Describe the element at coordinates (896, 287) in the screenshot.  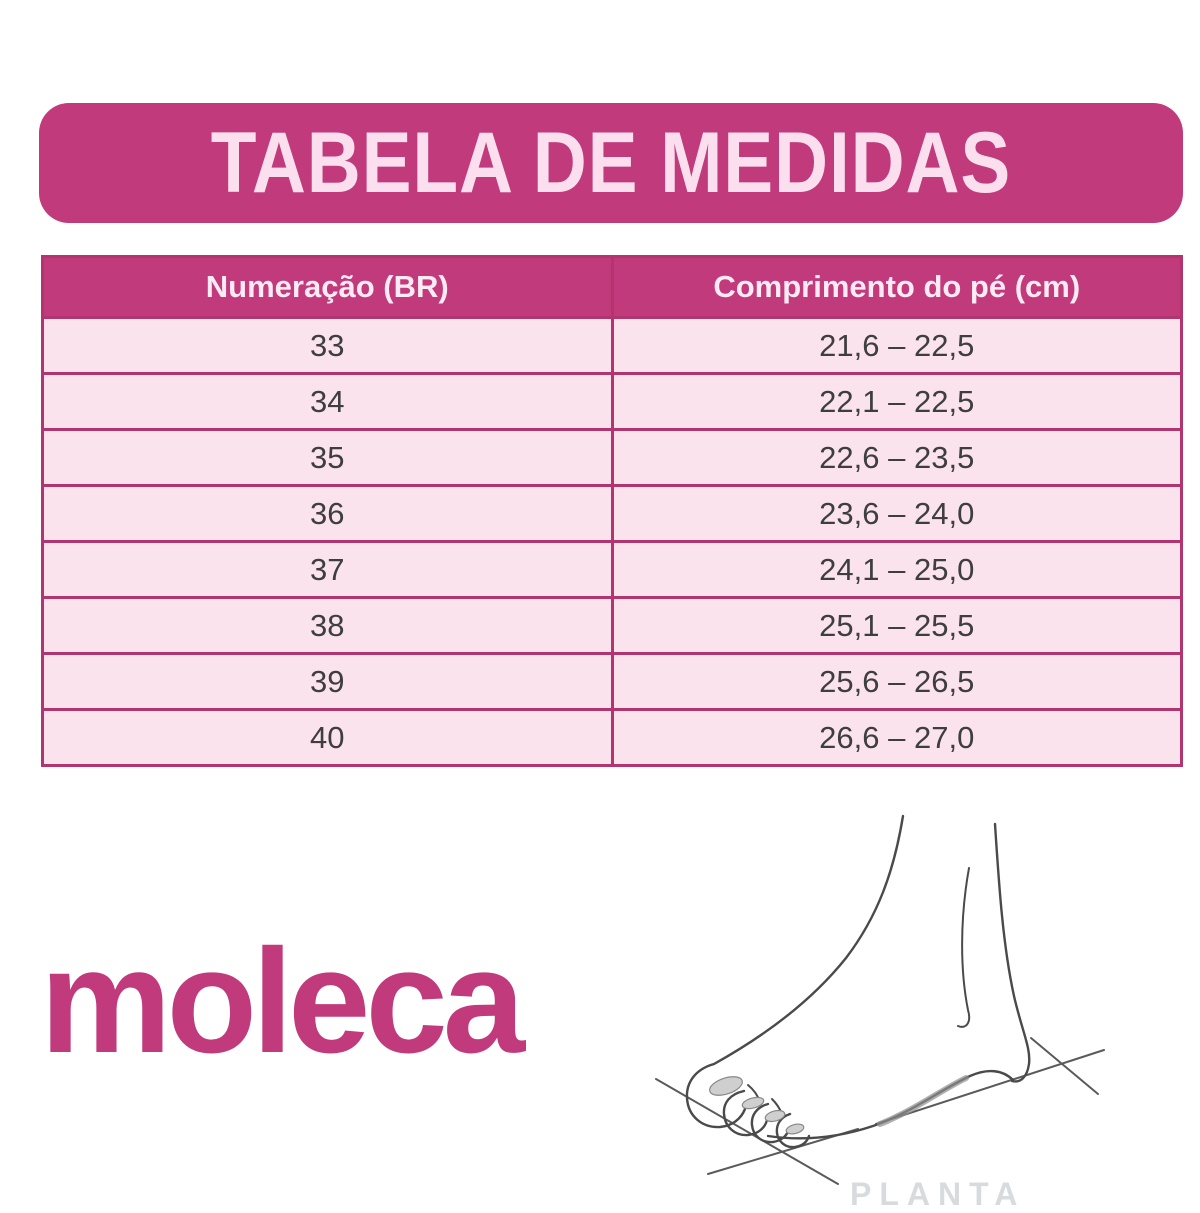
I see `column-header-length: Comprimento do pé (cm)` at that location.